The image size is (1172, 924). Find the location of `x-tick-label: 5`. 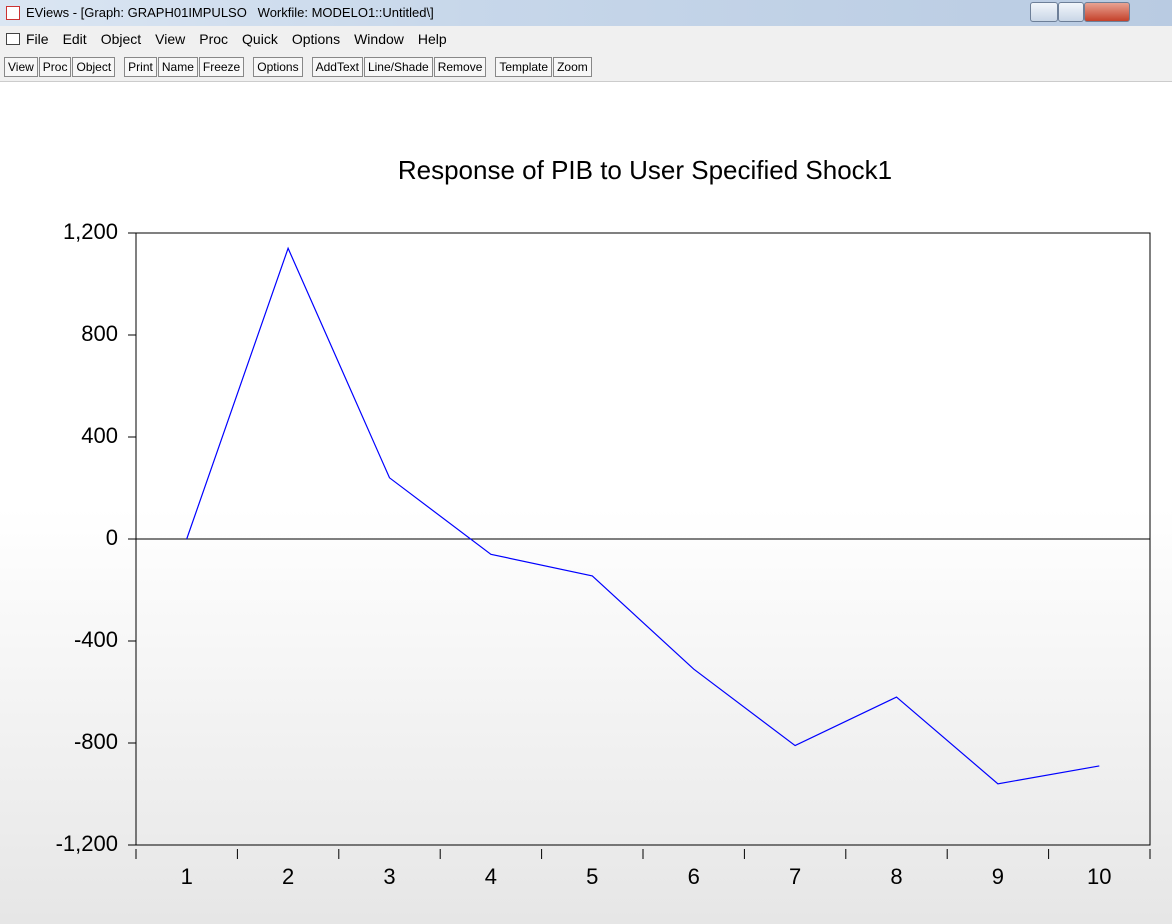

x-tick-label: 5 is located at coordinates (592, 876).